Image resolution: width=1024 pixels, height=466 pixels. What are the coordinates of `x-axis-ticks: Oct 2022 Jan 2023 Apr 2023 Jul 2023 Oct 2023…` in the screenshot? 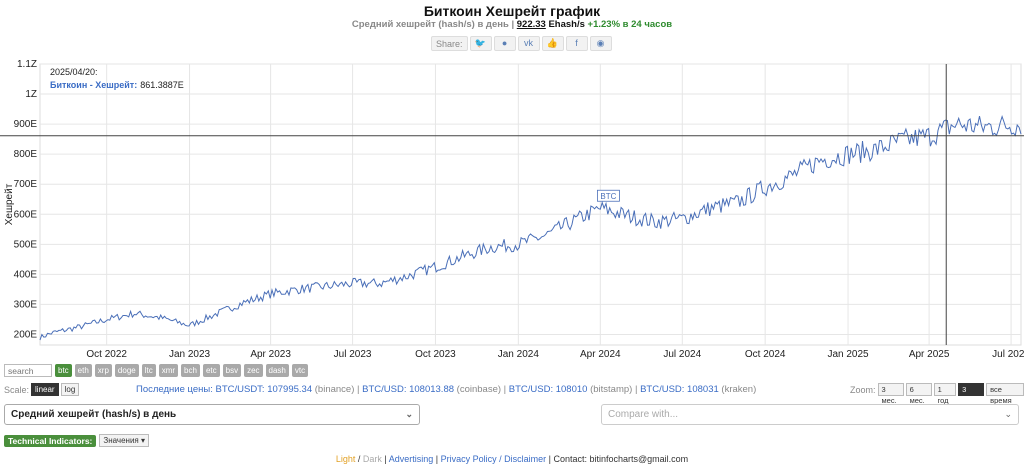 It's located at (555, 354).